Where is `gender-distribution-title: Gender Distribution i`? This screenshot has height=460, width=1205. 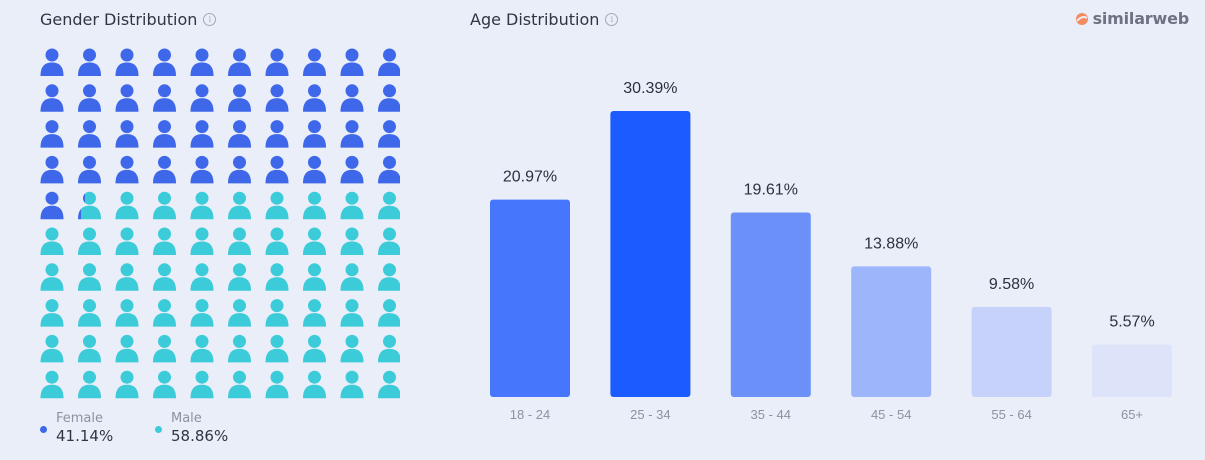 gender-distribution-title: Gender Distribution i is located at coordinates (128, 19).